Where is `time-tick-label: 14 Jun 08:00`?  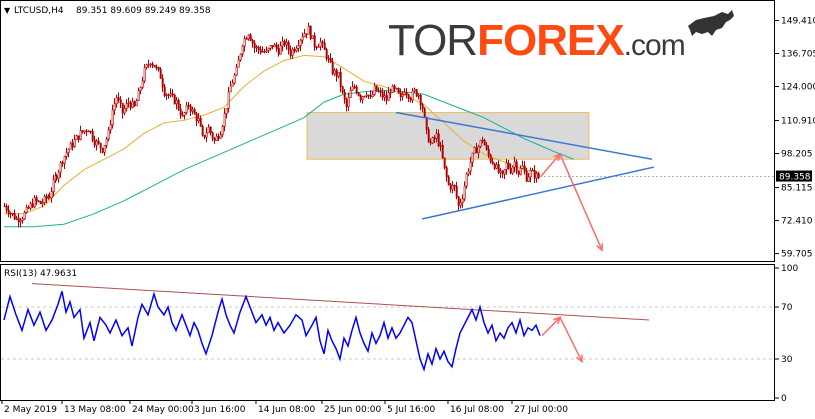
time-tick-label: 14 Jun 08:00 is located at coordinates (286, 410).